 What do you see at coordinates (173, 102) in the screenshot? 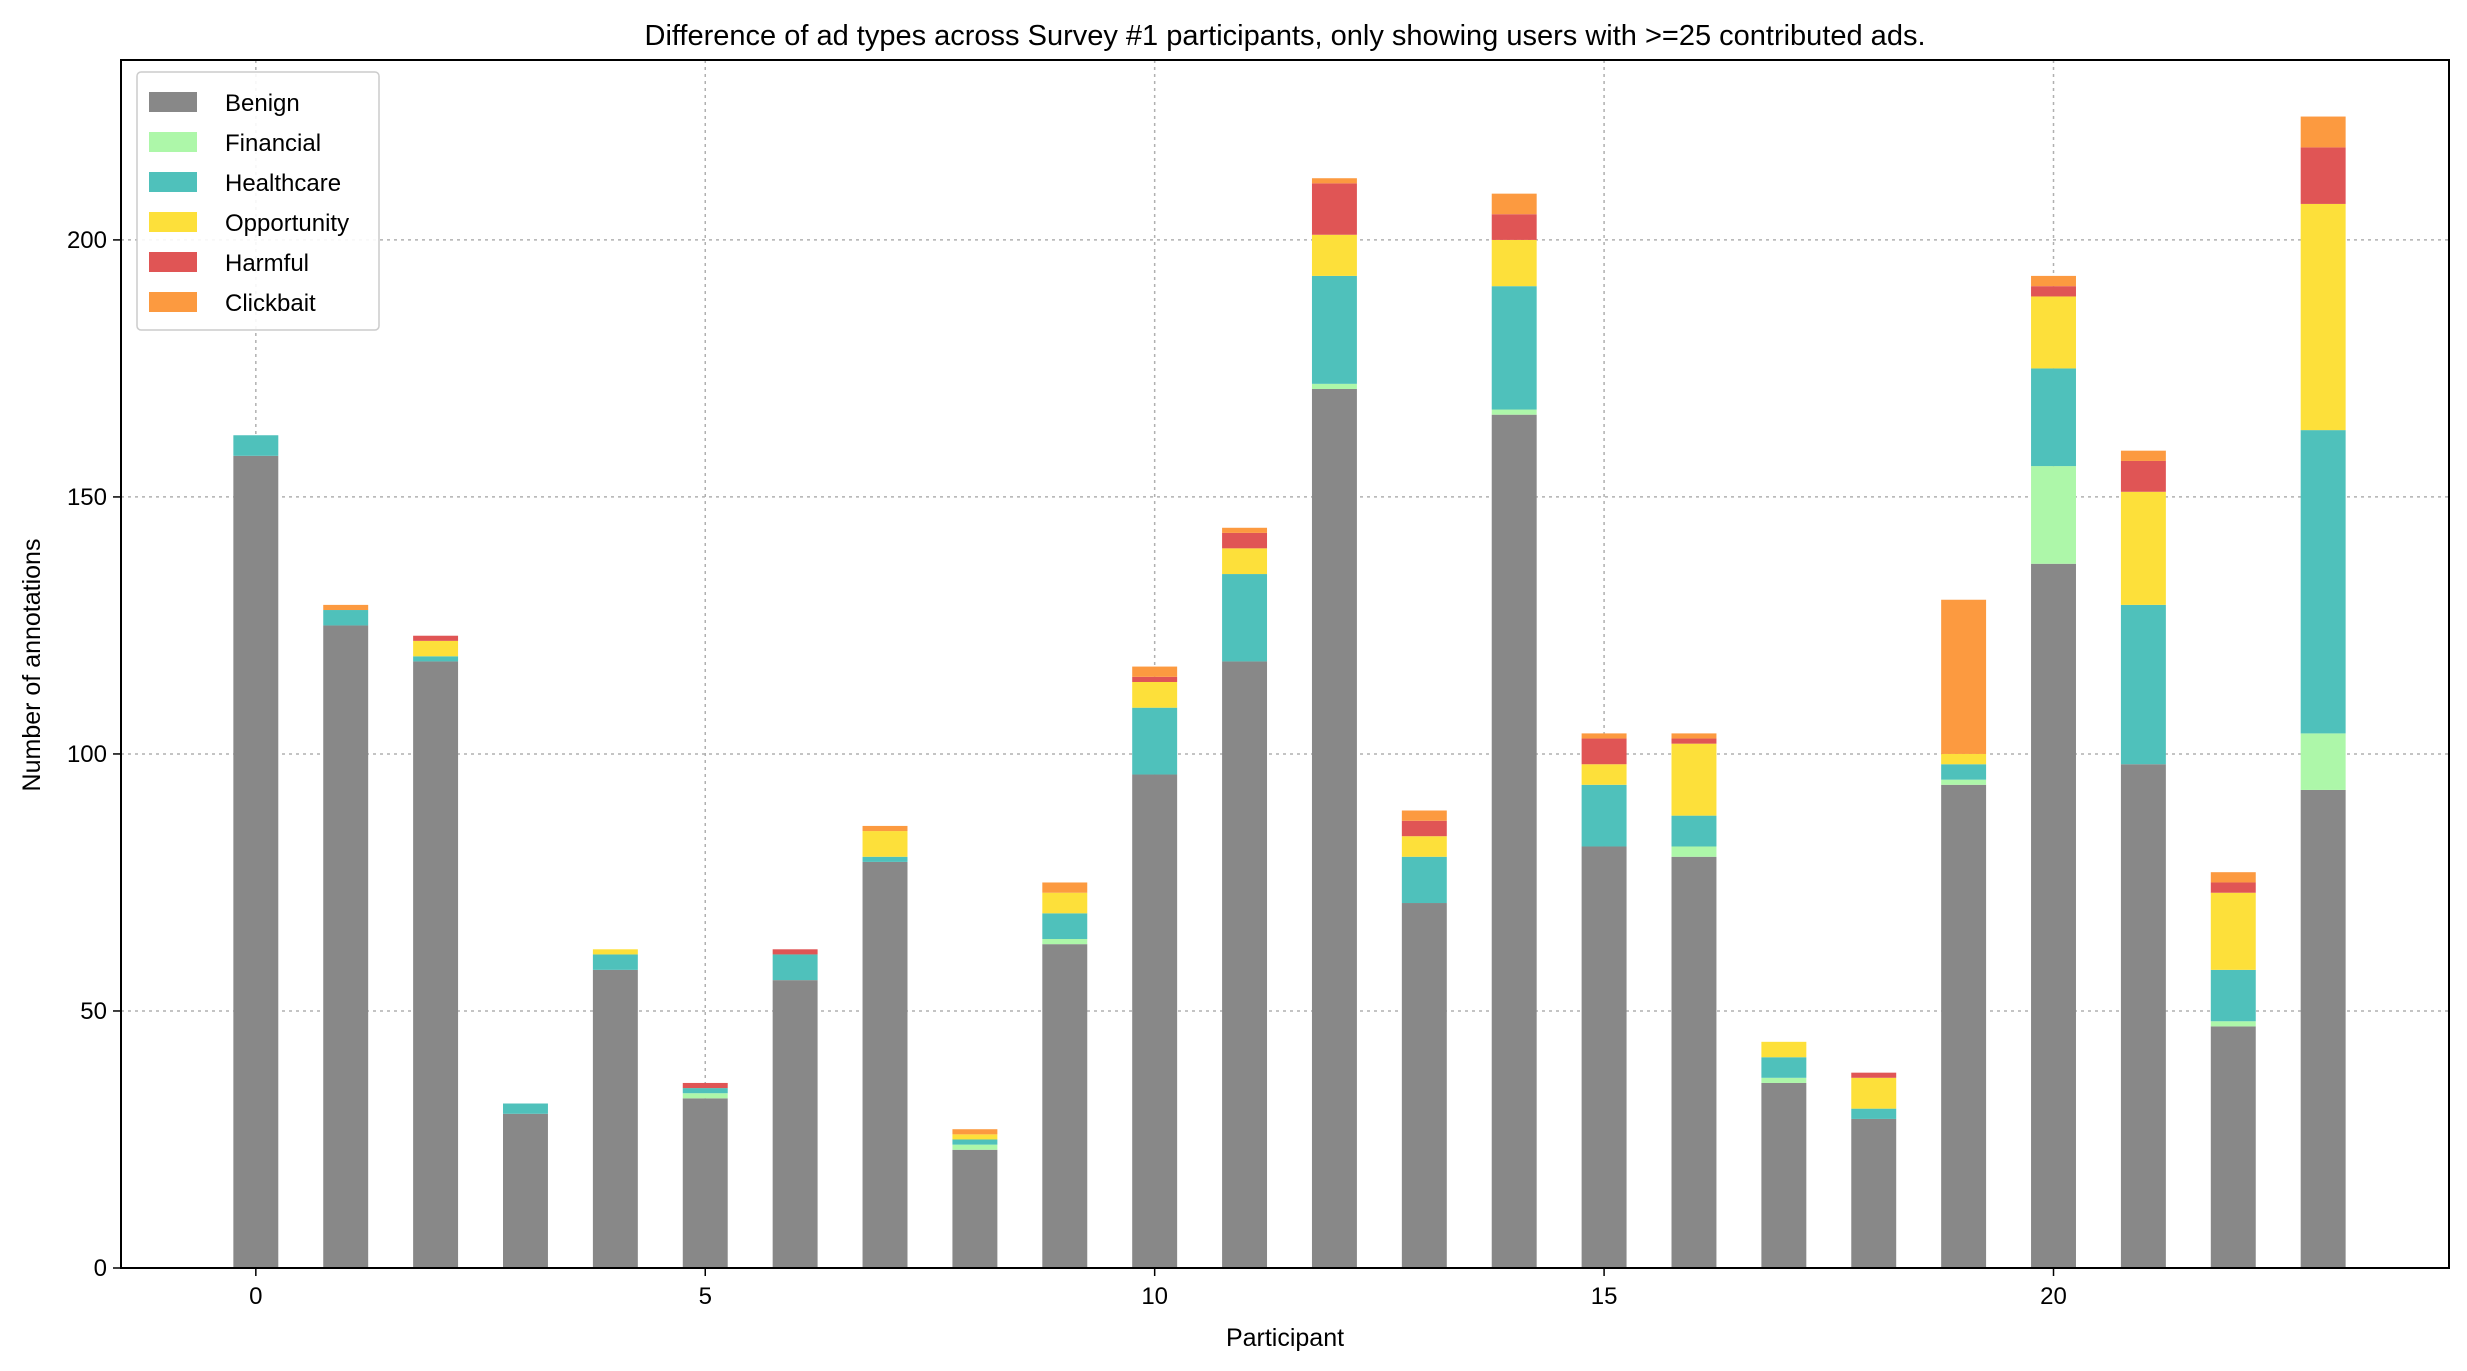
I see `legend-swatch-benign` at bounding box center [173, 102].